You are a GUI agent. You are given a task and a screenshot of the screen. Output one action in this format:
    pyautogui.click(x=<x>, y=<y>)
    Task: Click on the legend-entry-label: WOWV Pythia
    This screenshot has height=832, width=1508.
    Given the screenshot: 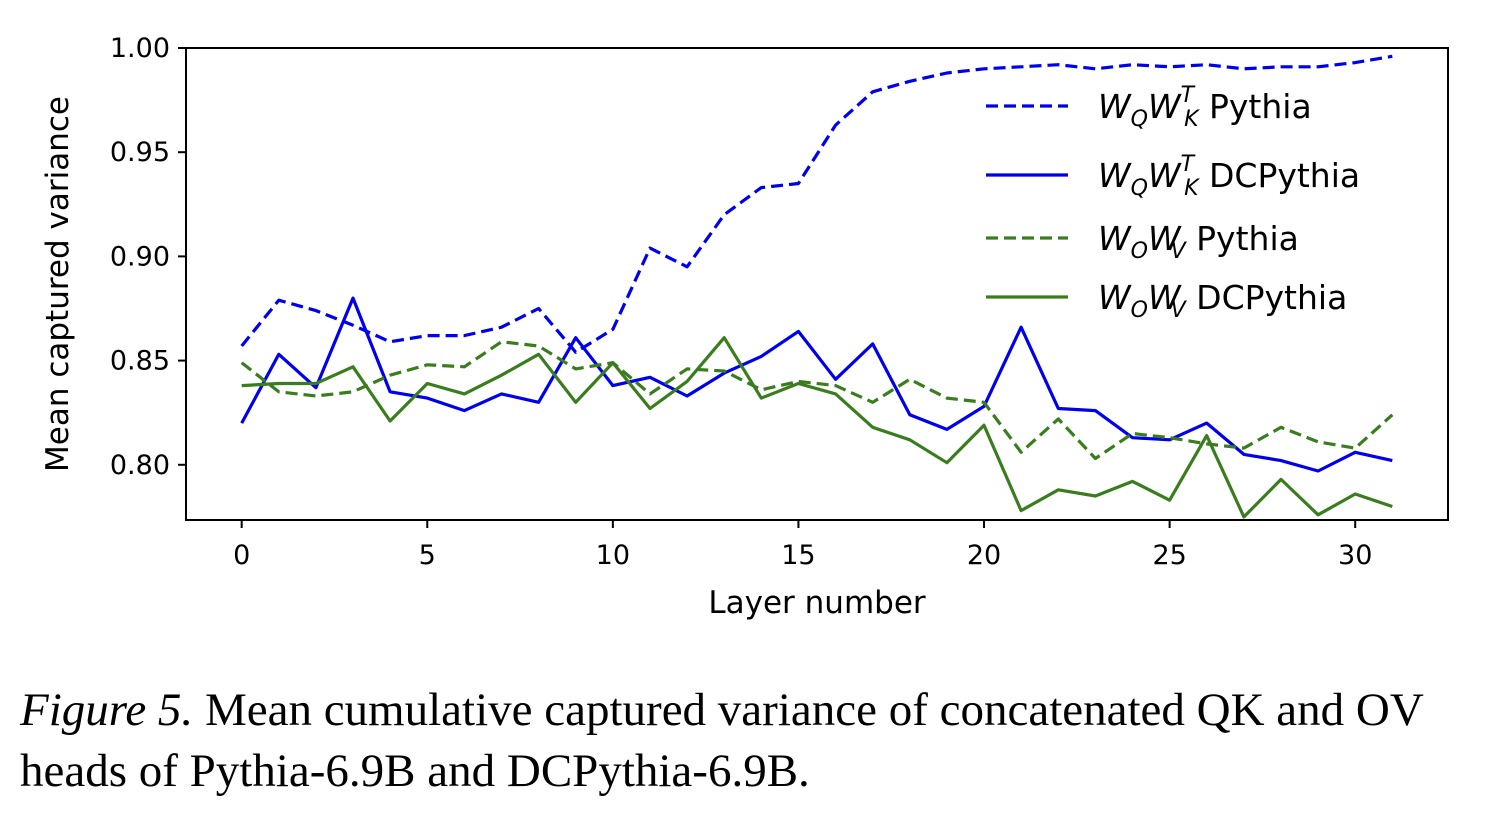 What is the action you would take?
    pyautogui.click(x=1198, y=241)
    